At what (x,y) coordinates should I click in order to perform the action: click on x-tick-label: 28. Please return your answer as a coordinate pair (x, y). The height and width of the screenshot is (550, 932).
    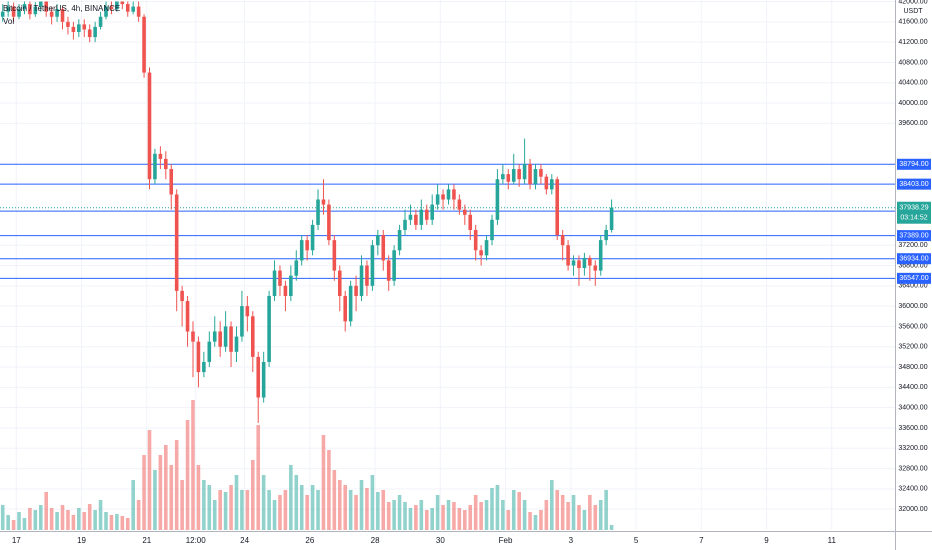
    Looking at the image, I should click on (375, 540).